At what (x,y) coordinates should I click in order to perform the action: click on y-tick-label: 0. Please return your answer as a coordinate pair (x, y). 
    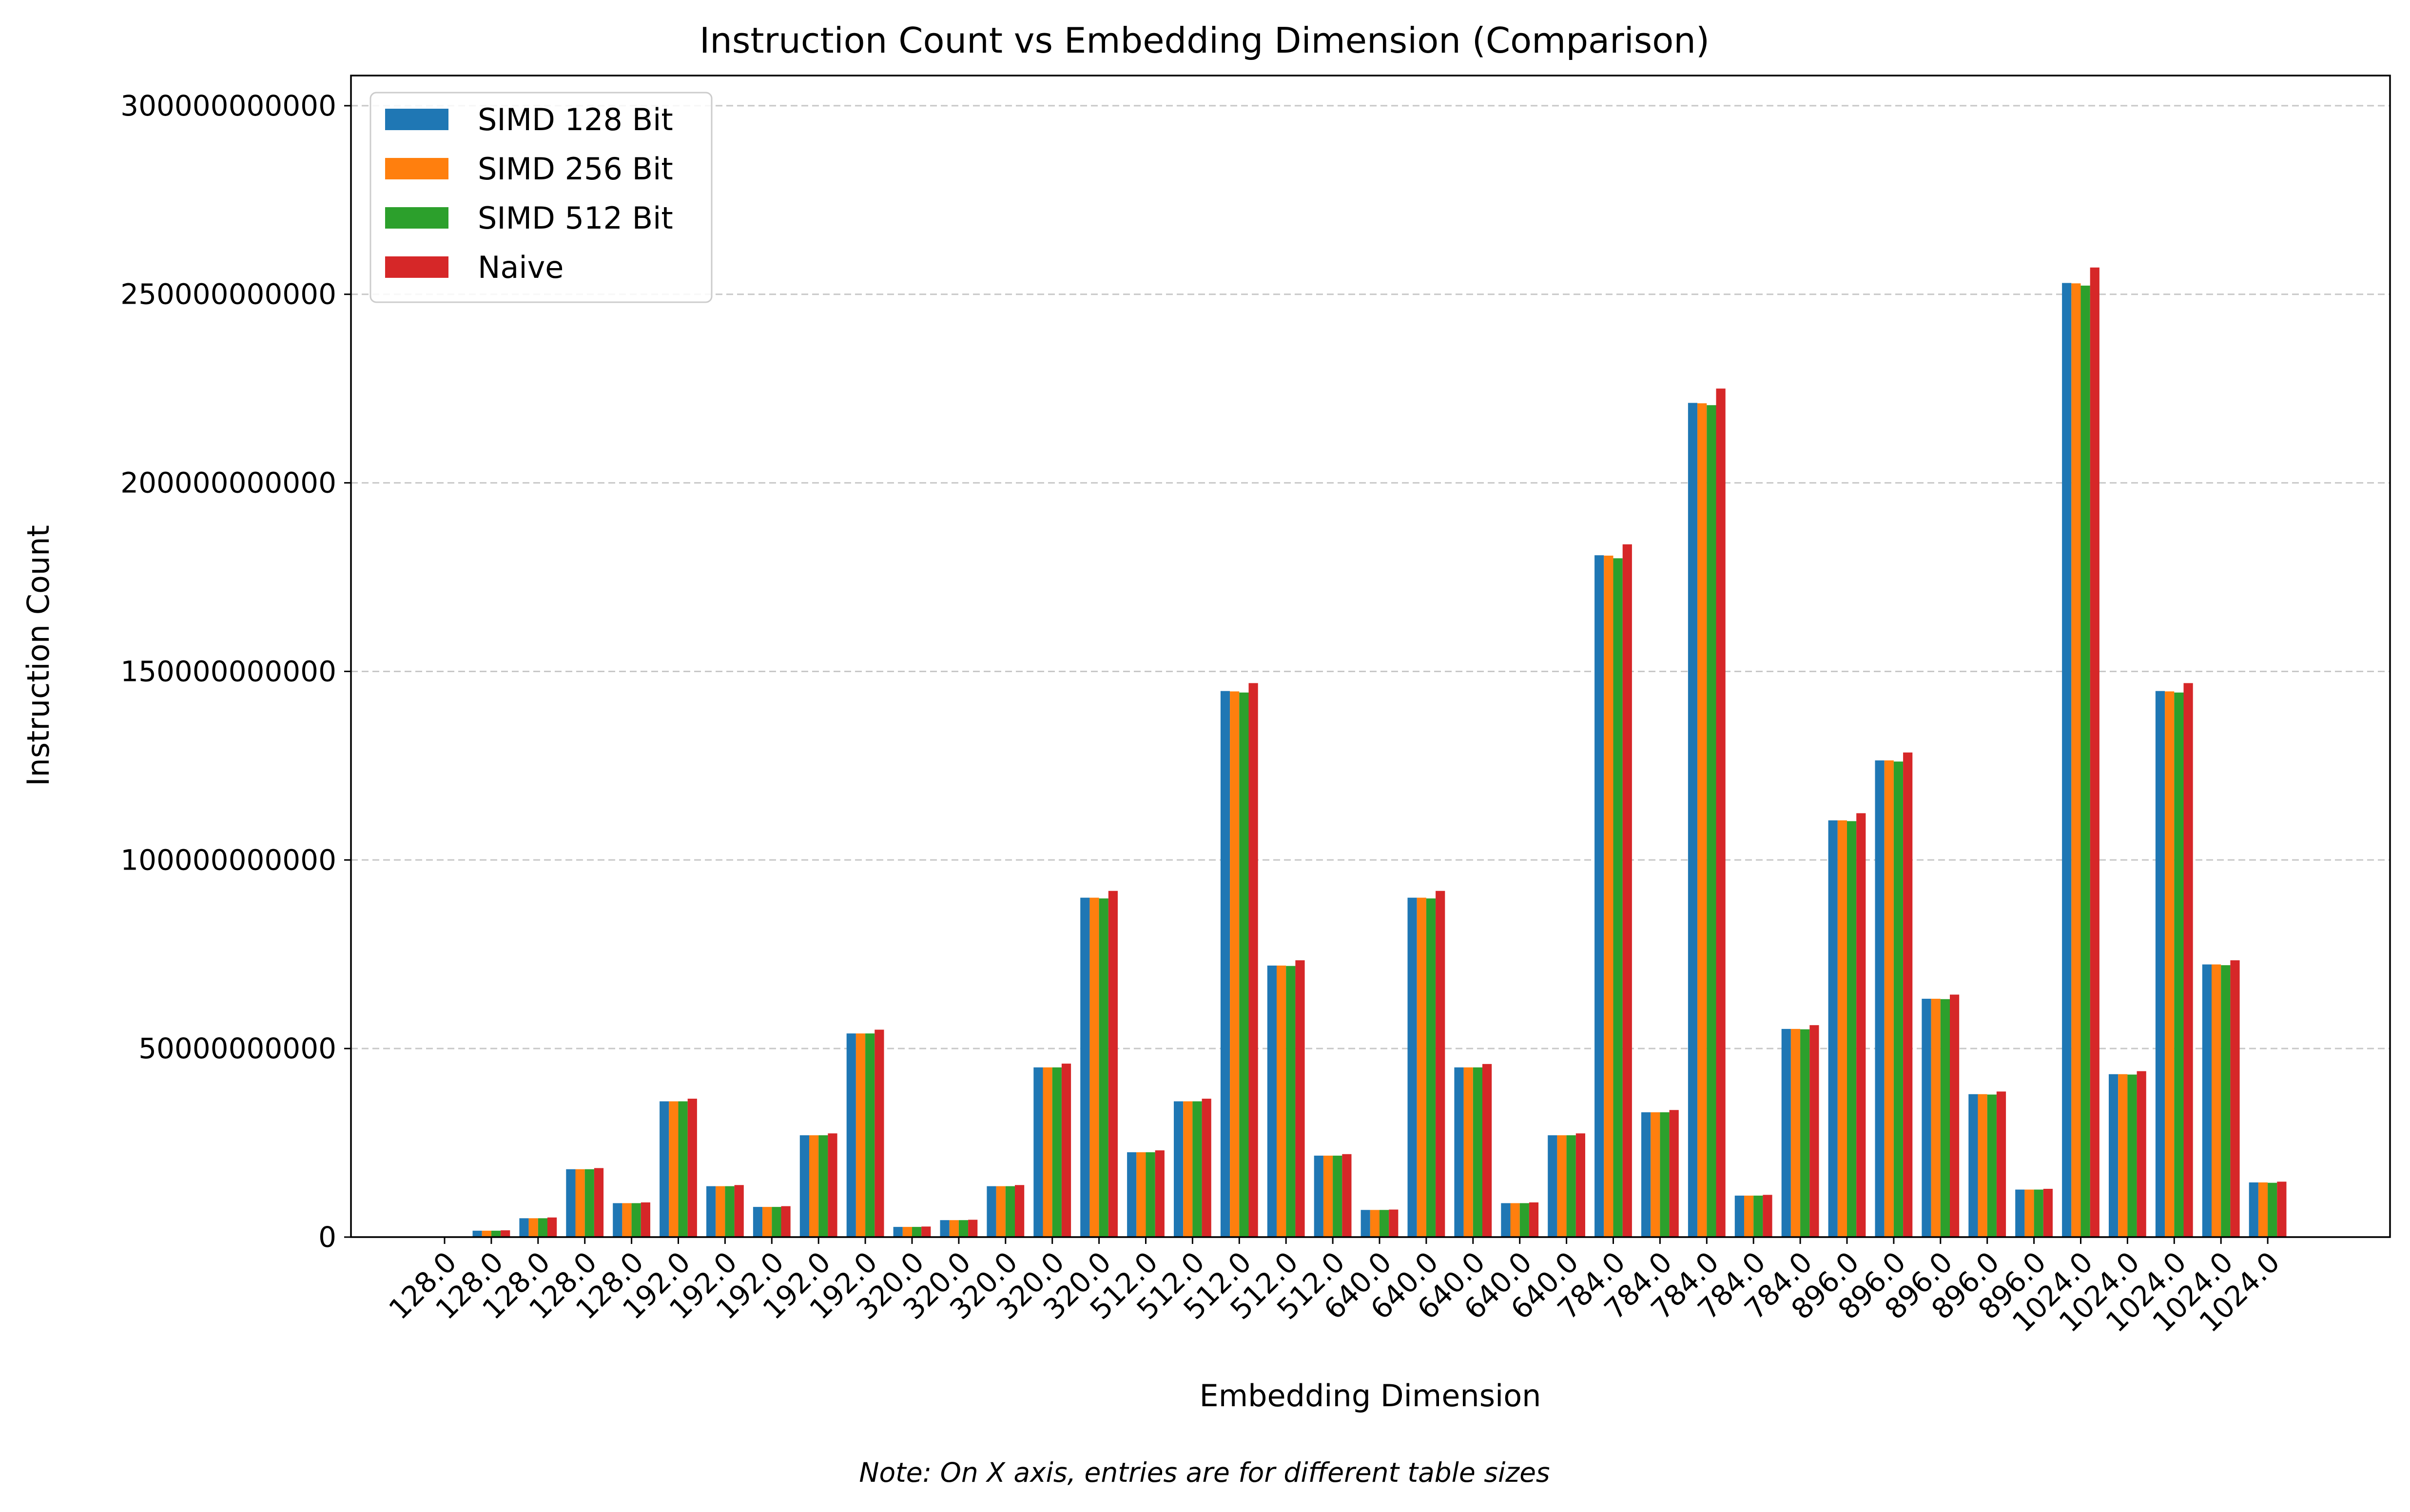
    Looking at the image, I should click on (327, 1237).